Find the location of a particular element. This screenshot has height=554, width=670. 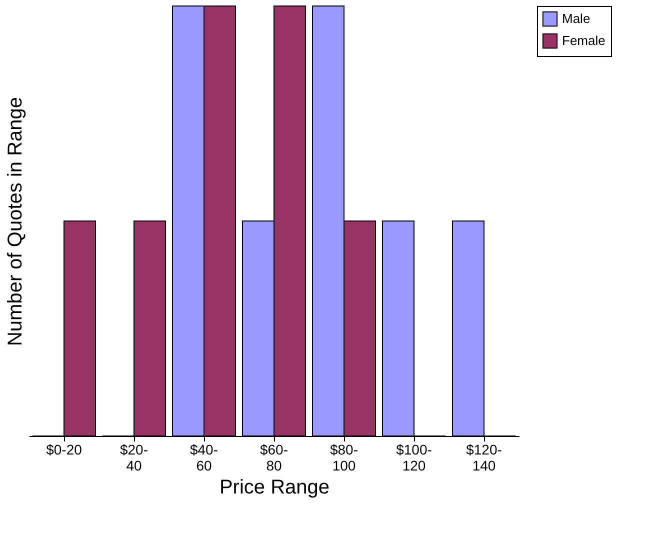

x-tick-label: $0-20 is located at coordinates (64, 450).